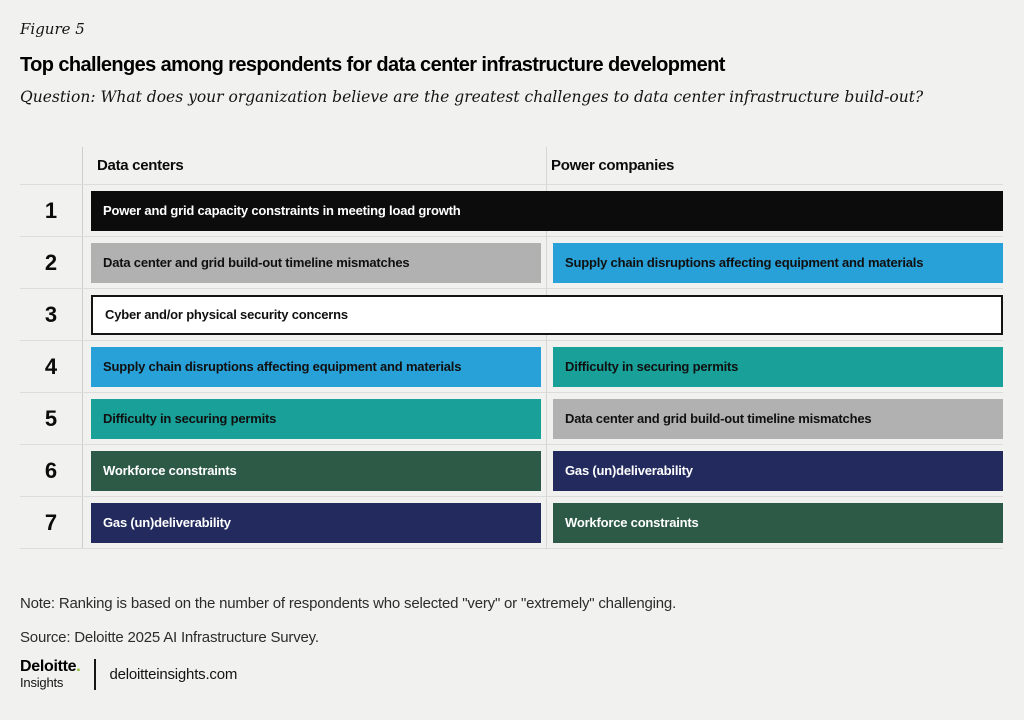 The height and width of the screenshot is (720, 1024). What do you see at coordinates (546, 348) in the screenshot?
I see `column-divider-line` at bounding box center [546, 348].